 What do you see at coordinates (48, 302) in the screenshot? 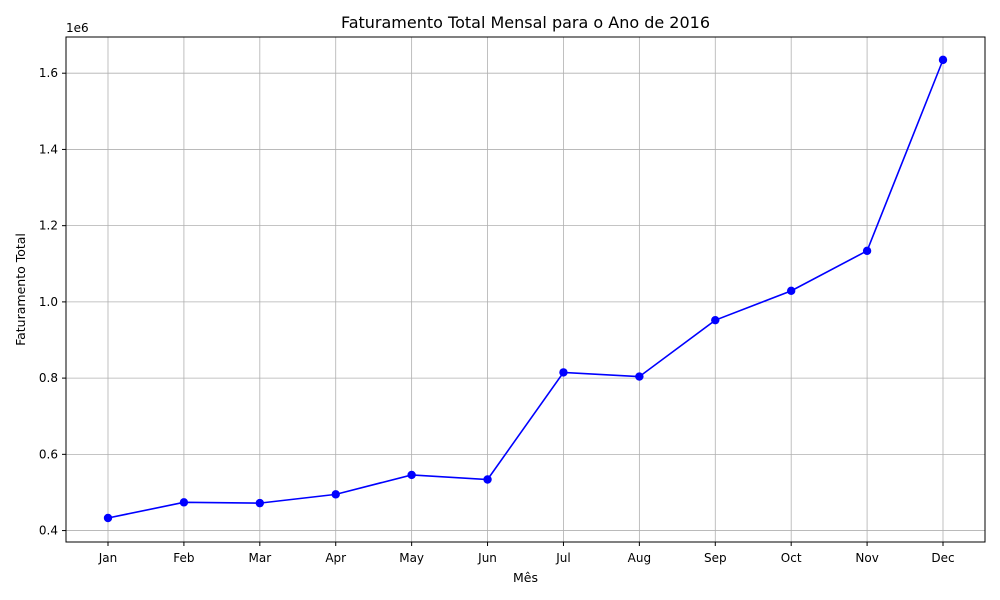
I see `y-tick-label: 1.0` at bounding box center [48, 302].